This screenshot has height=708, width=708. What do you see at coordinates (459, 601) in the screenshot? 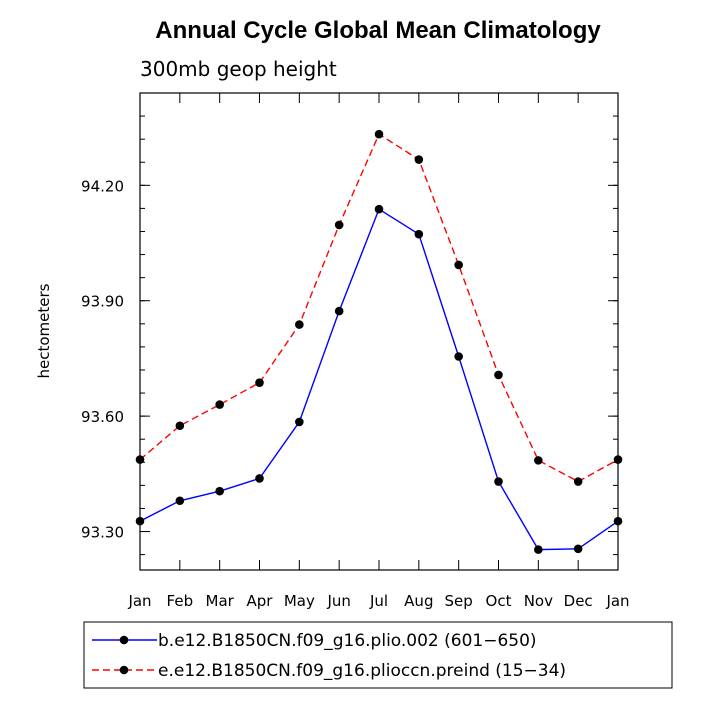
I see `x-tick-label: Sep` at bounding box center [459, 601].